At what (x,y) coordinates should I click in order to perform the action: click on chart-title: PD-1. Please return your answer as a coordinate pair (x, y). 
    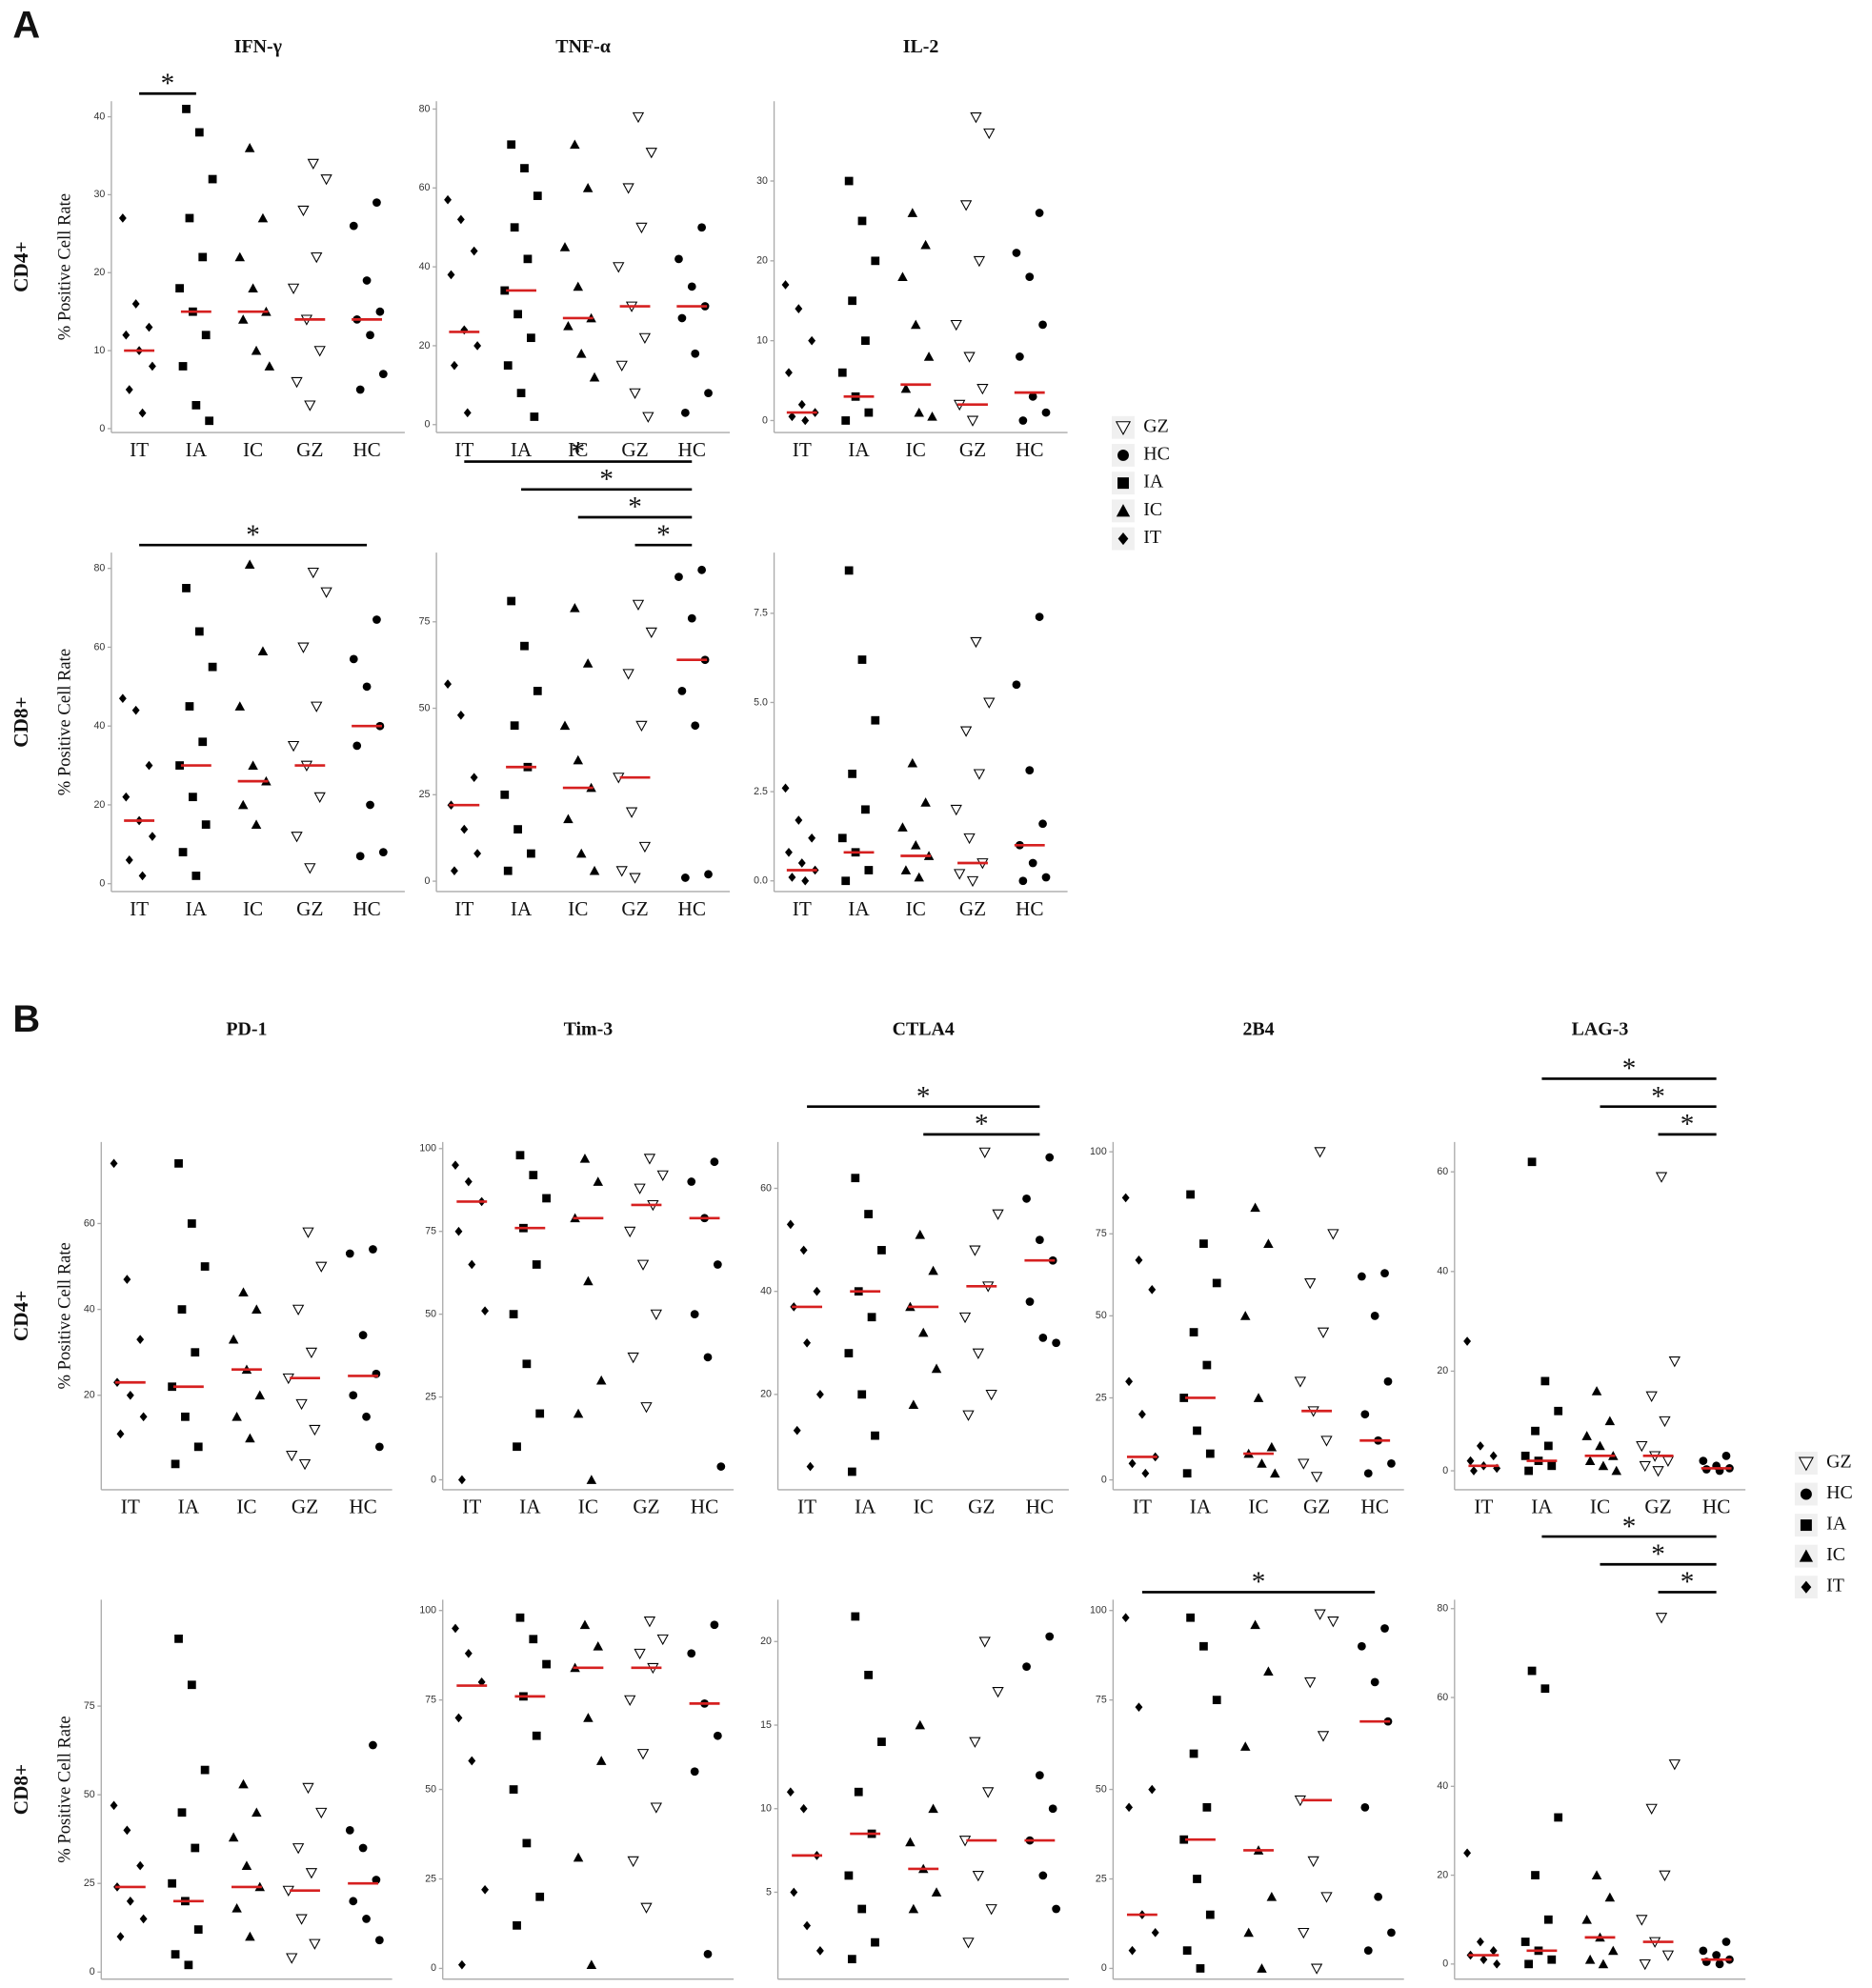
    Looking at the image, I should click on (246, 1029).